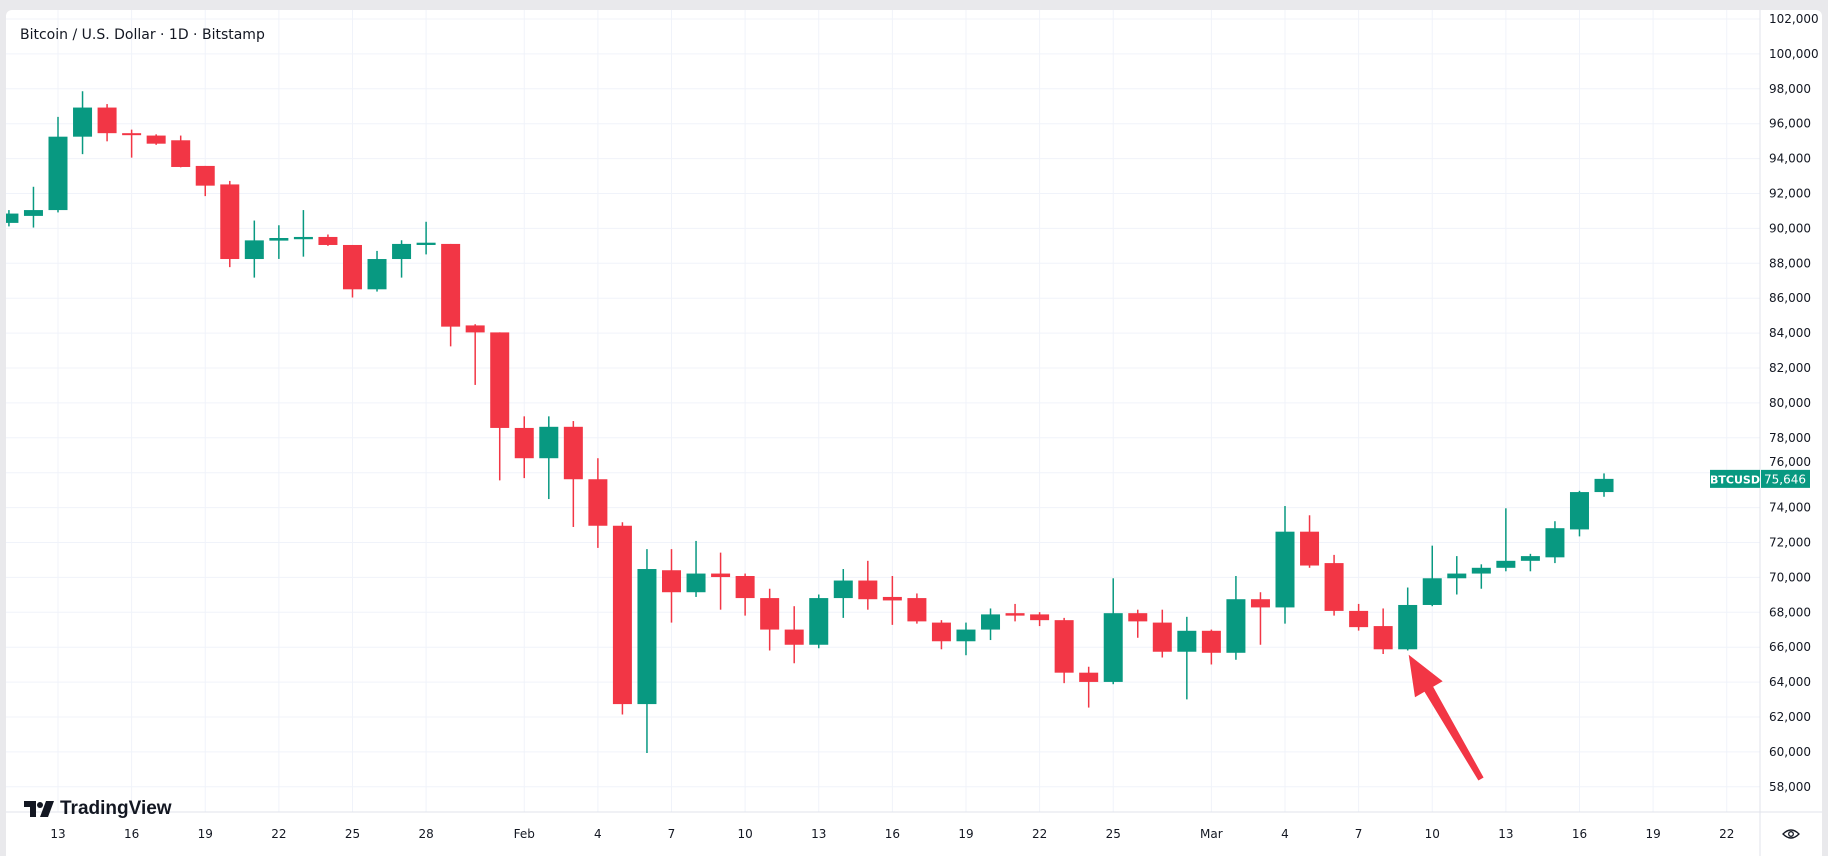  What do you see at coordinates (1790, 159) in the screenshot?
I see `y-tick-label: 94,000` at bounding box center [1790, 159].